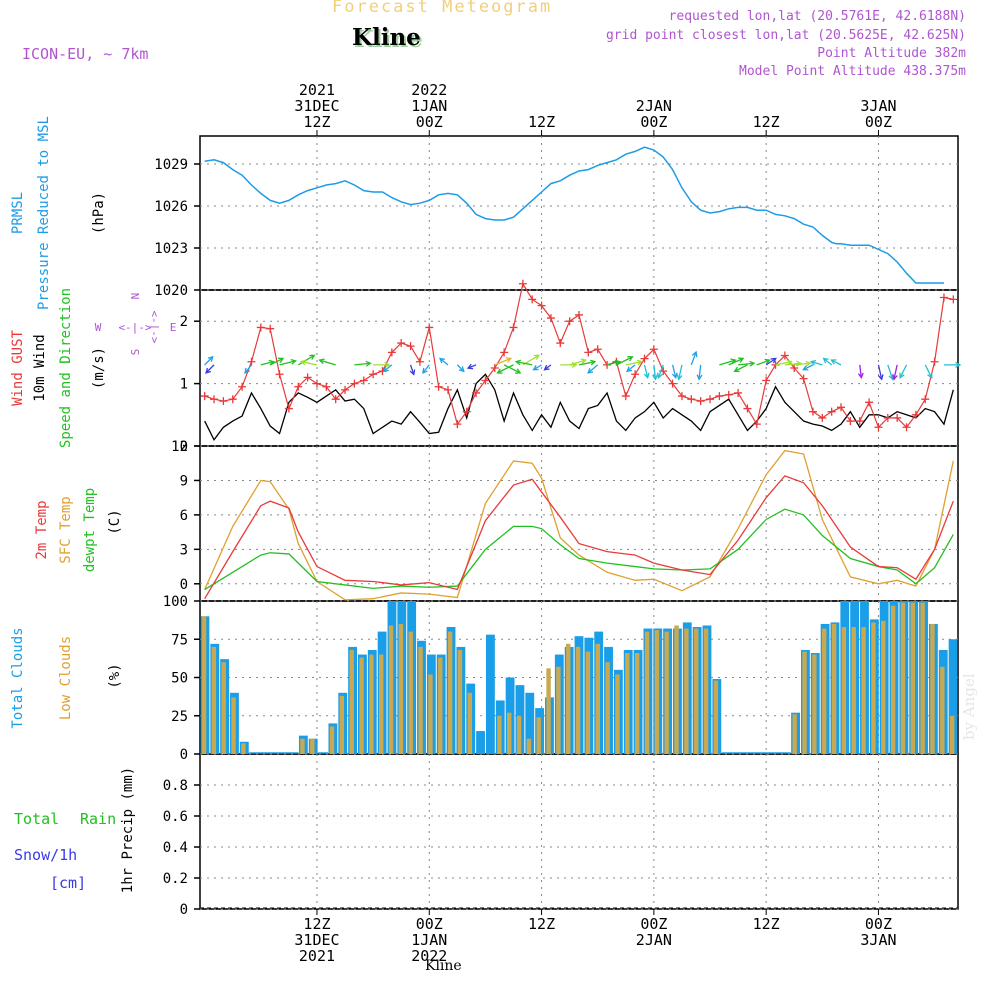 The width and height of the screenshot is (1000, 1000). Describe the element at coordinates (175, 879) in the screenshot. I see `y-tick-label: 0.2` at that location.